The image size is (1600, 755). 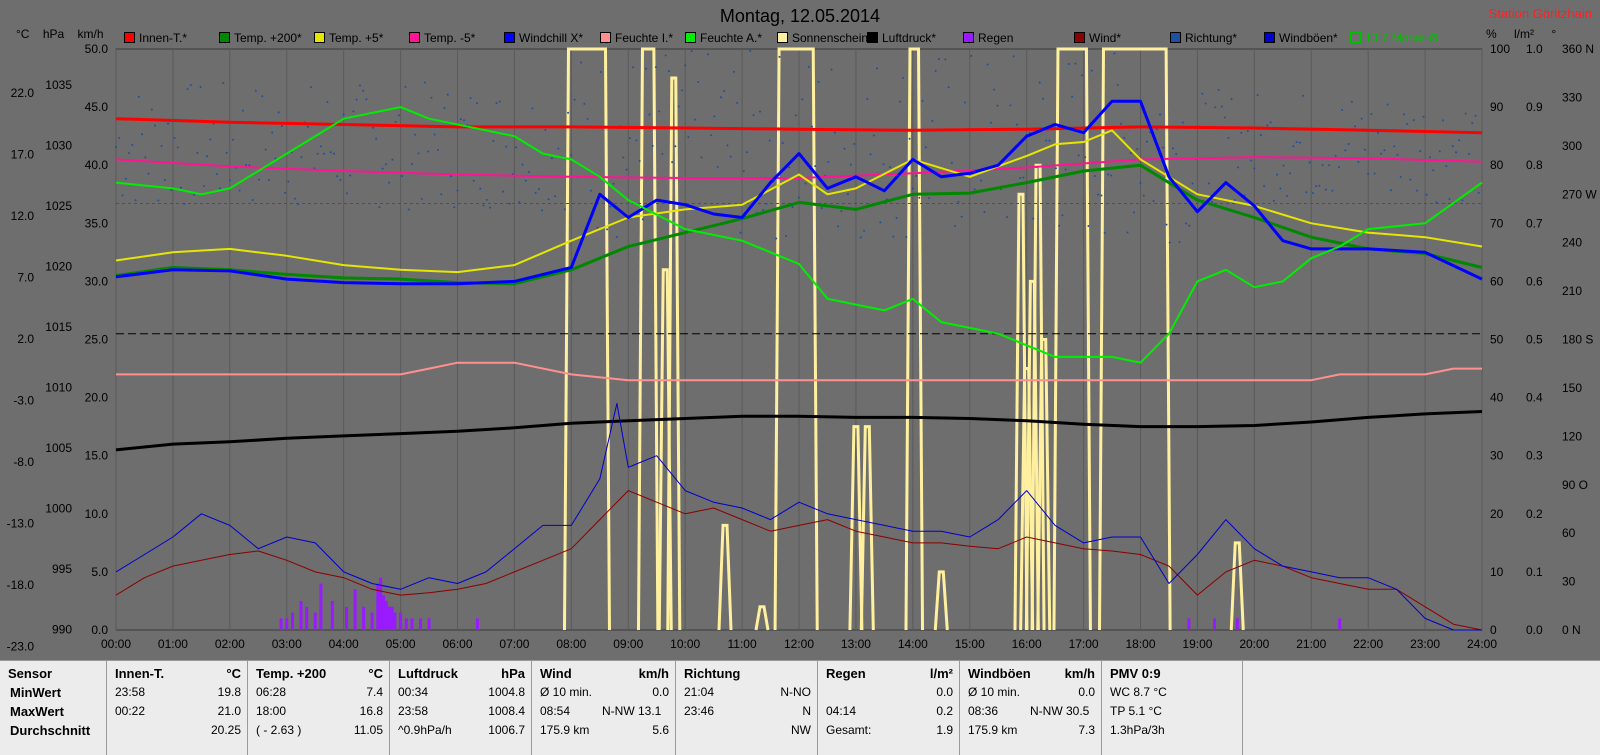 What do you see at coordinates (155, 38) in the screenshot?
I see `legend-item-innen-t: Innen-T.*` at bounding box center [155, 38].